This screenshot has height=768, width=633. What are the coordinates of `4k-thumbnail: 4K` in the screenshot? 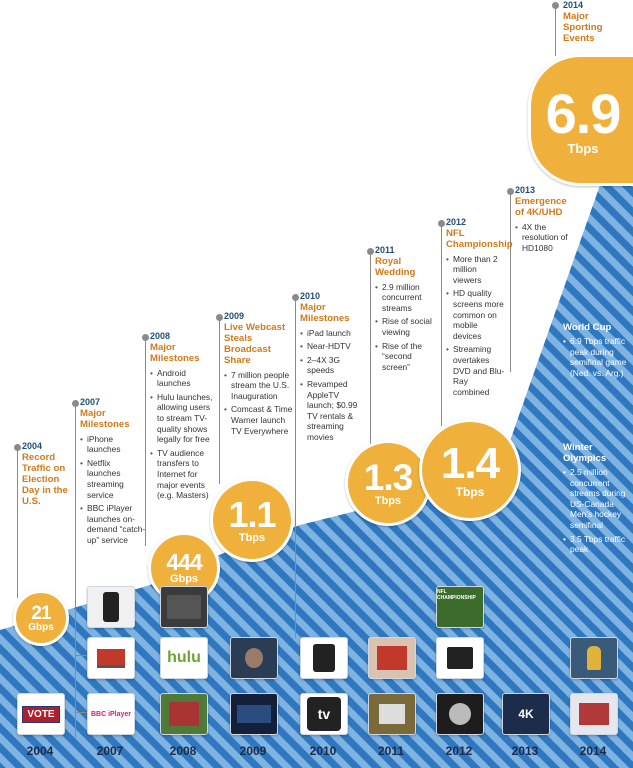 It's located at (526, 714).